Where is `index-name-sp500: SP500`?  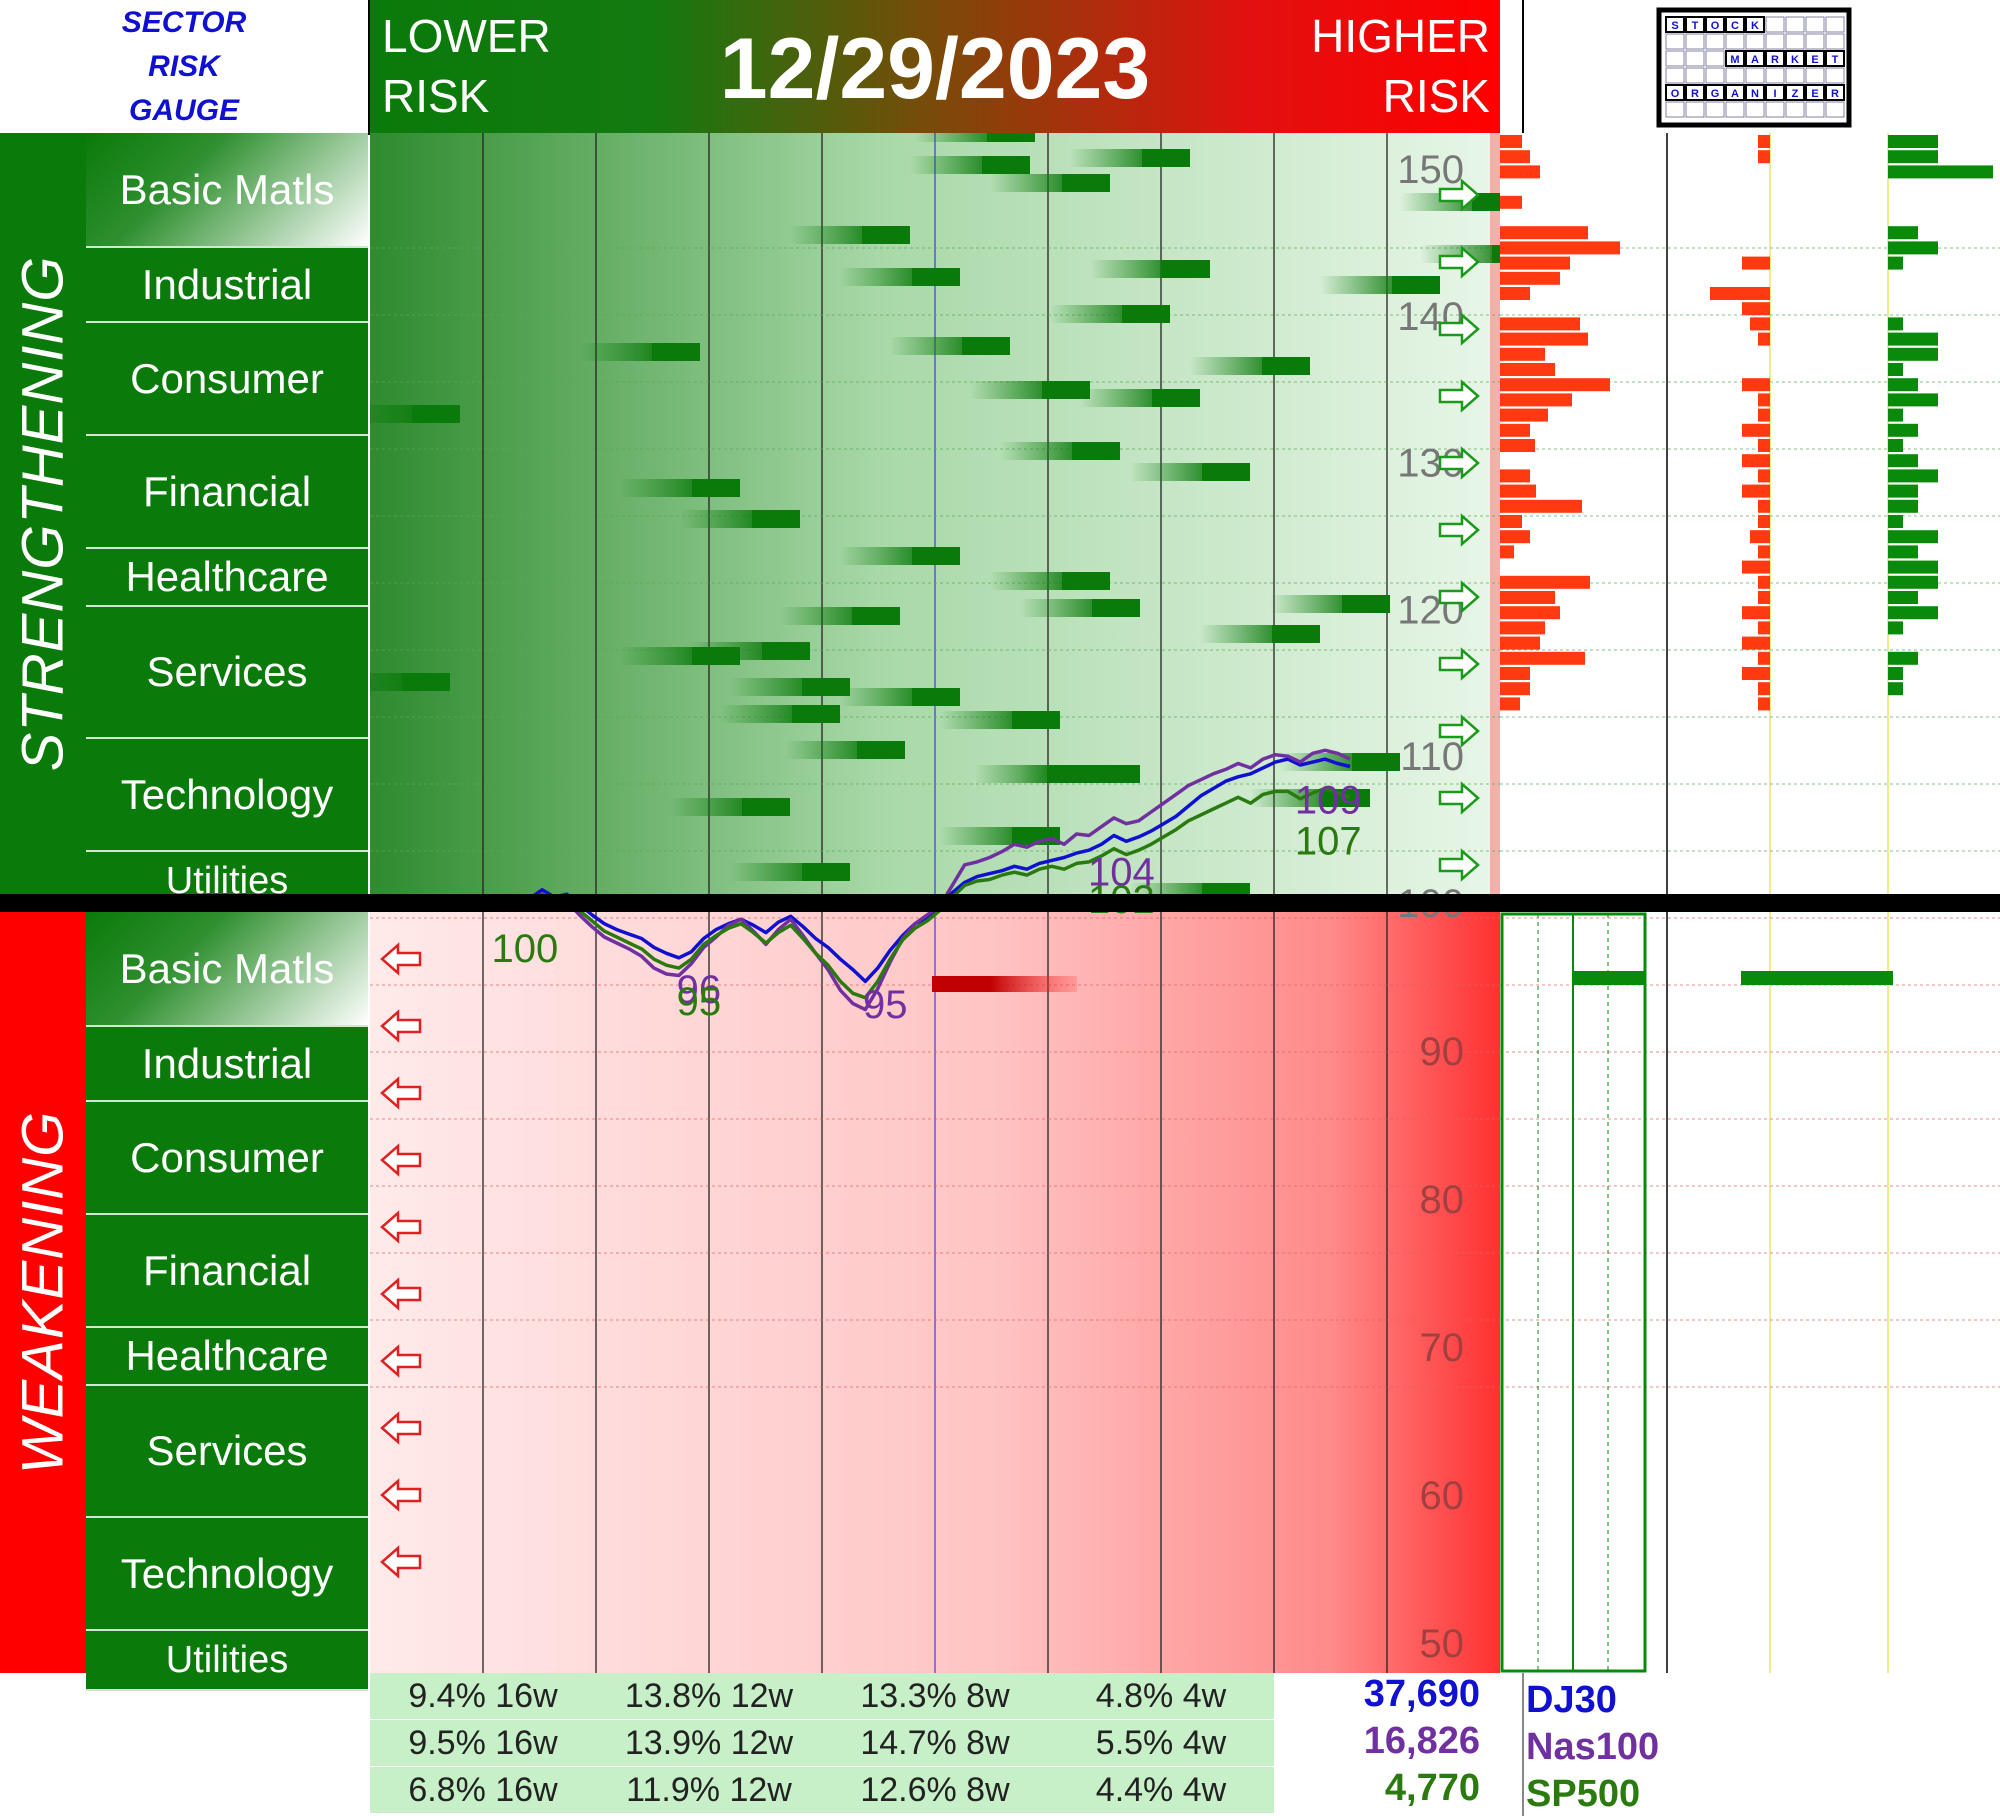
index-name-sp500: SP500 is located at coordinates (1583, 1794).